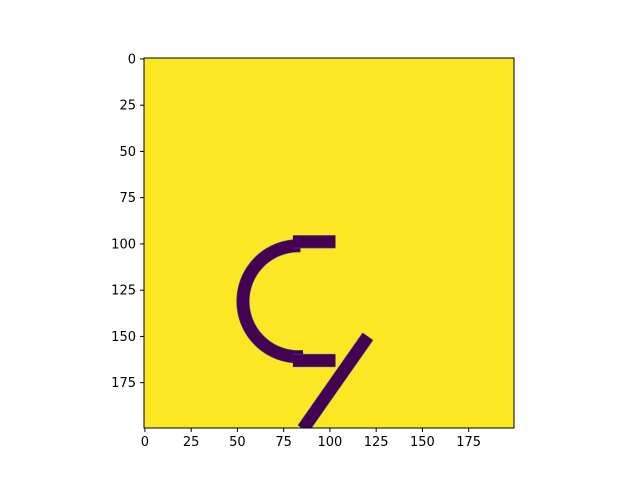 The image size is (640, 480). I want to click on y-tick-label: 0, so click(132, 59).